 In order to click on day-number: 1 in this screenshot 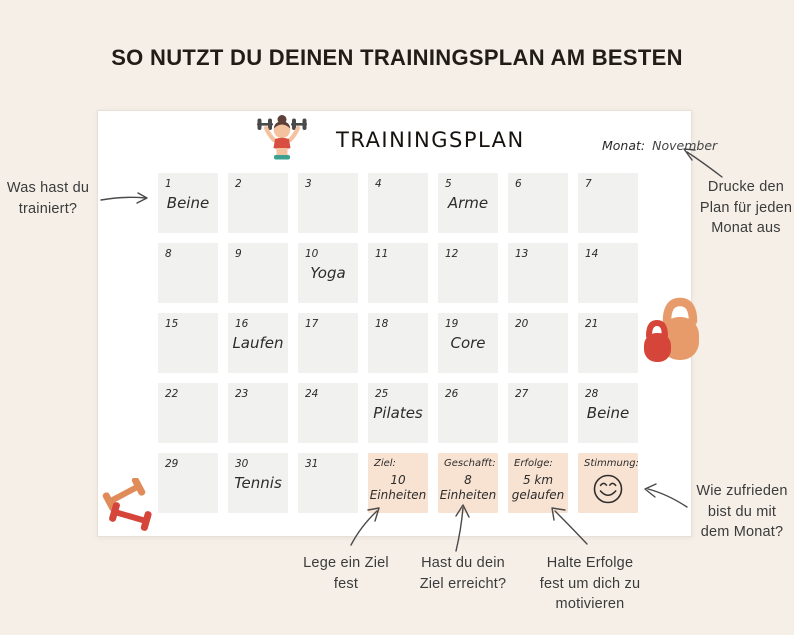, I will do `click(168, 184)`.